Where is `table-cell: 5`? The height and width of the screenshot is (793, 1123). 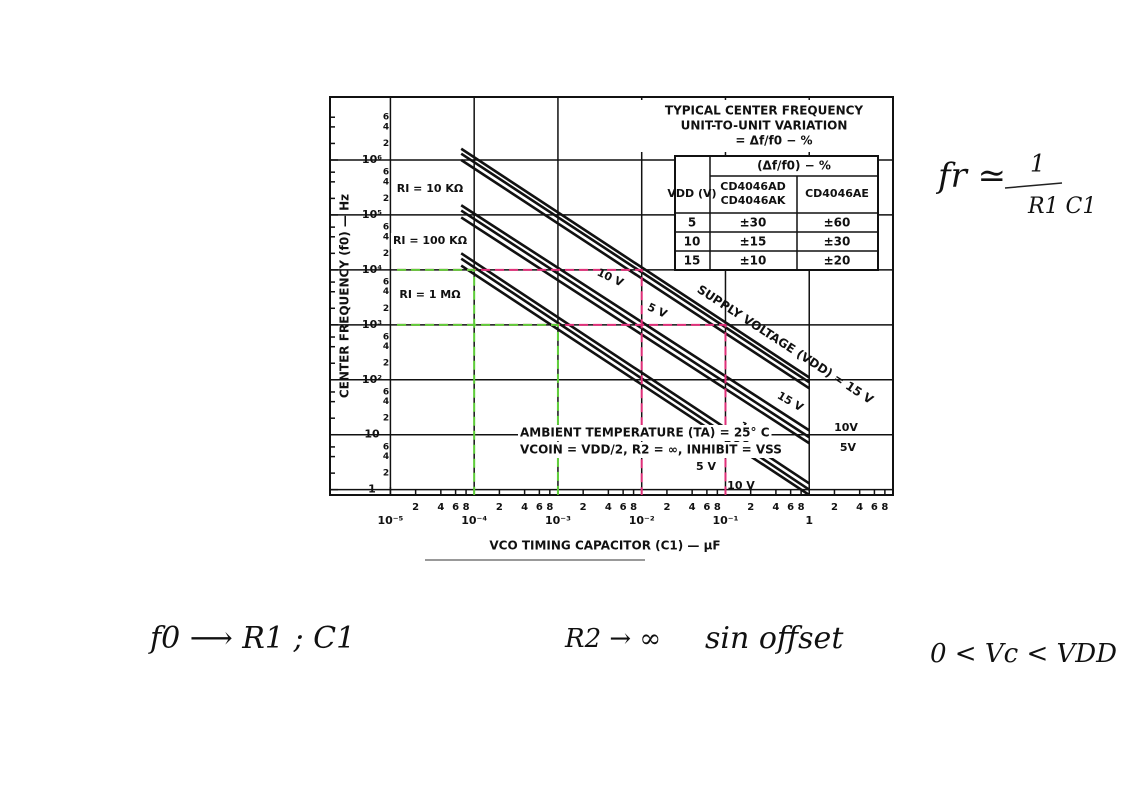
table-cell: 5 is located at coordinates (692, 223).